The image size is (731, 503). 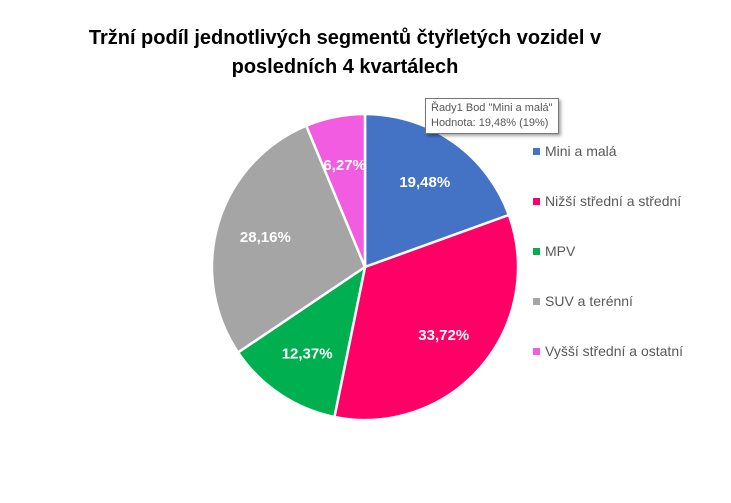 What do you see at coordinates (424, 182) in the screenshot?
I see `data-label: 19,48%` at bounding box center [424, 182].